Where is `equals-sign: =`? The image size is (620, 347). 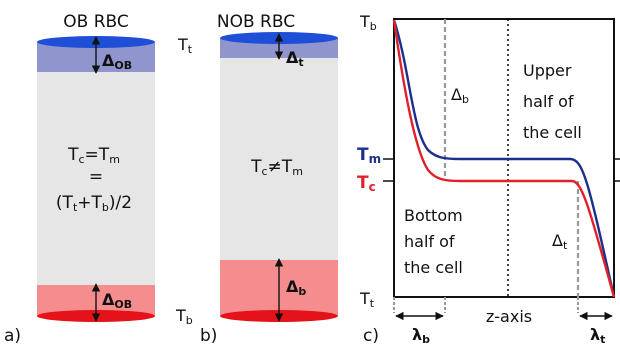
equals-sign: = is located at coordinates (96, 177).